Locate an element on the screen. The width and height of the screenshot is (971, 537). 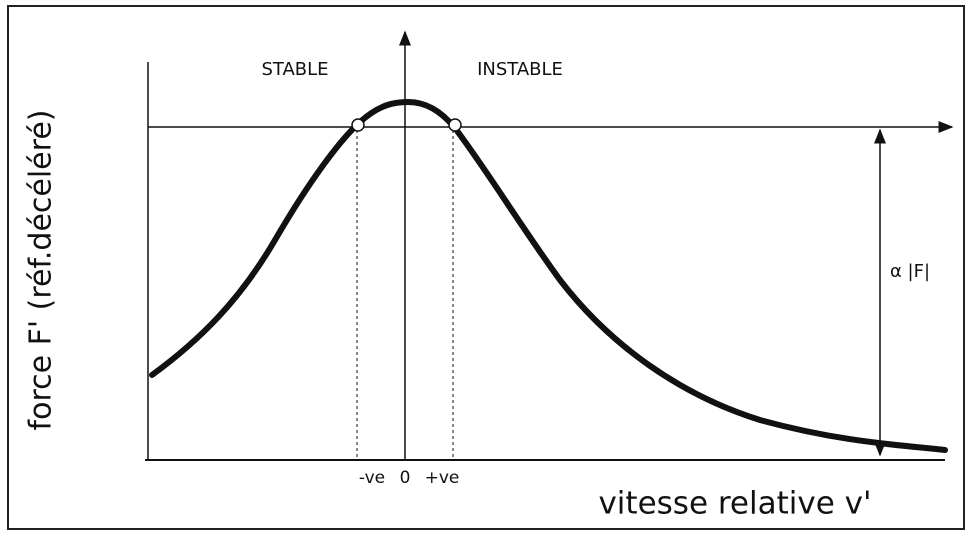
instable-label: INSTABLE is located at coordinates (520, 69).